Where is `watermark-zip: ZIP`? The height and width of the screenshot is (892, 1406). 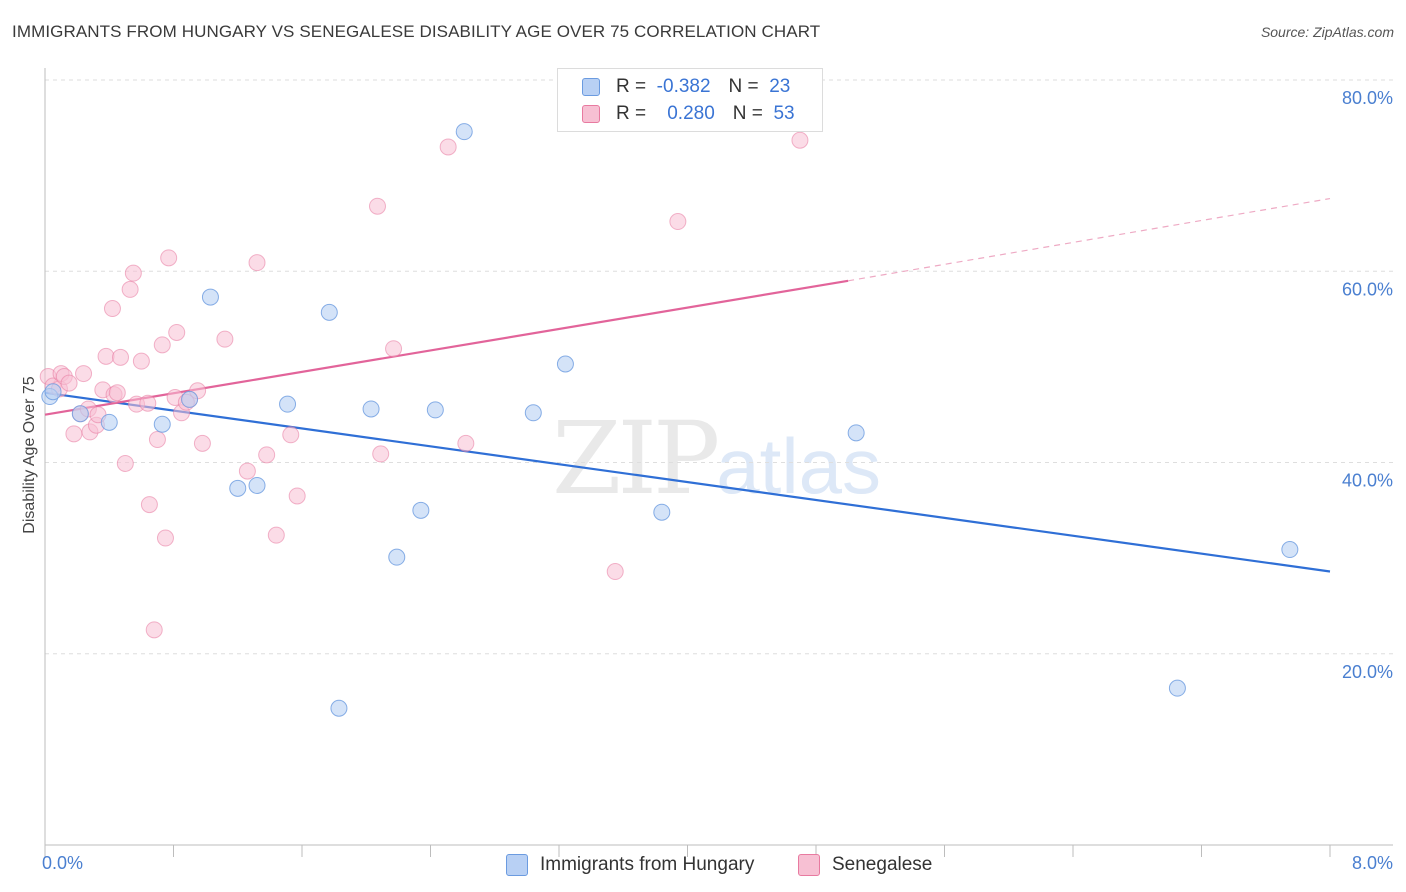 watermark-zip: ZIP is located at coordinates (636, 458).